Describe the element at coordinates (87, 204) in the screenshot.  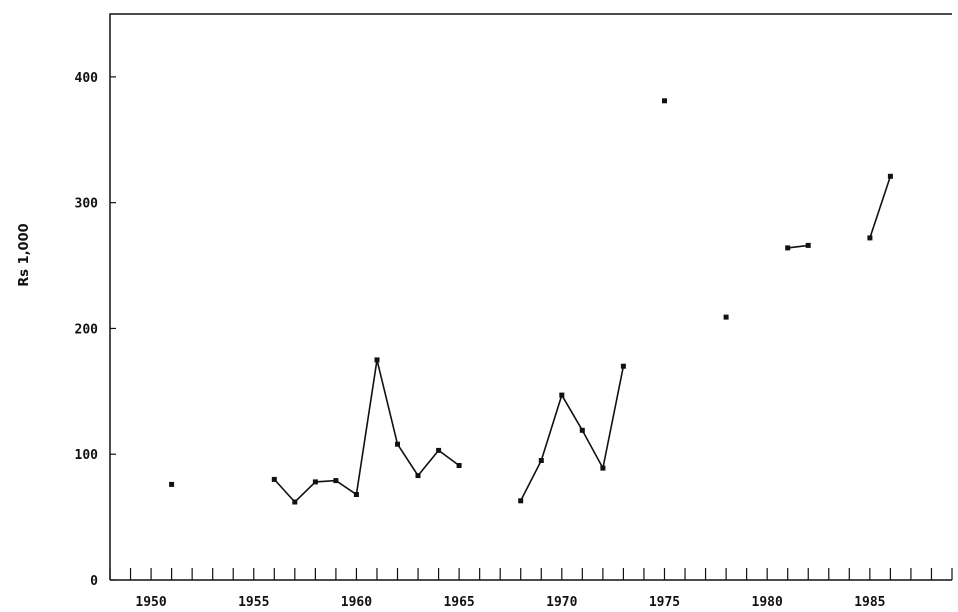
I see `y-tick-label: 300` at that location.